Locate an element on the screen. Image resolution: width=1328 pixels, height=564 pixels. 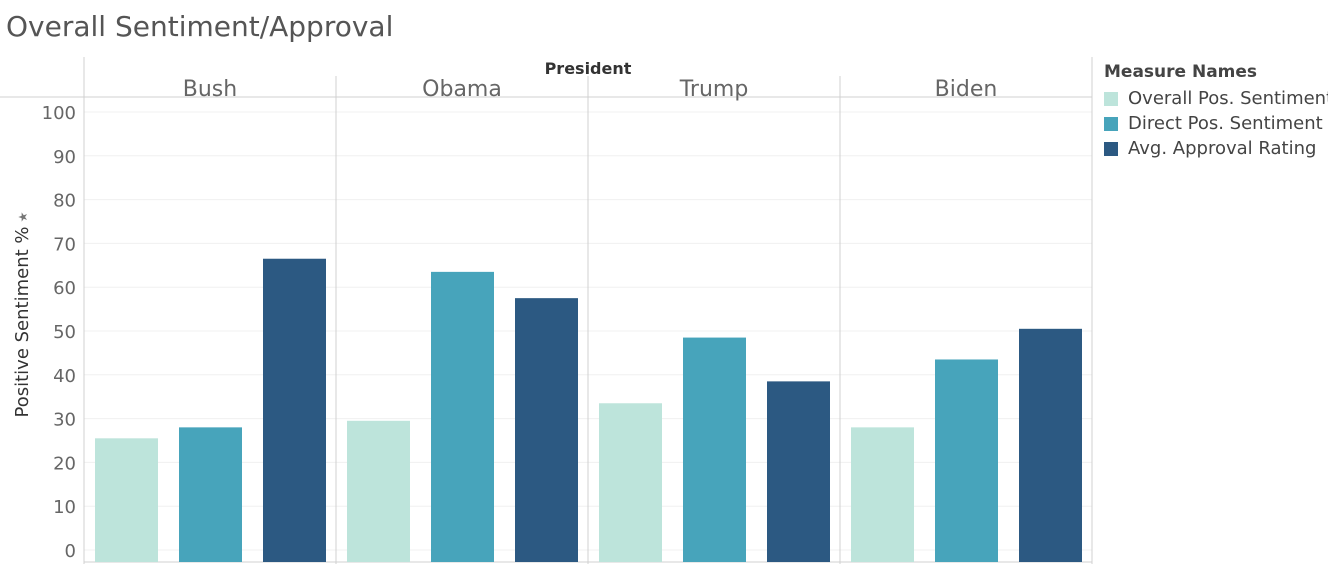
y-tick-label: 10 is located at coordinates (64, 507).